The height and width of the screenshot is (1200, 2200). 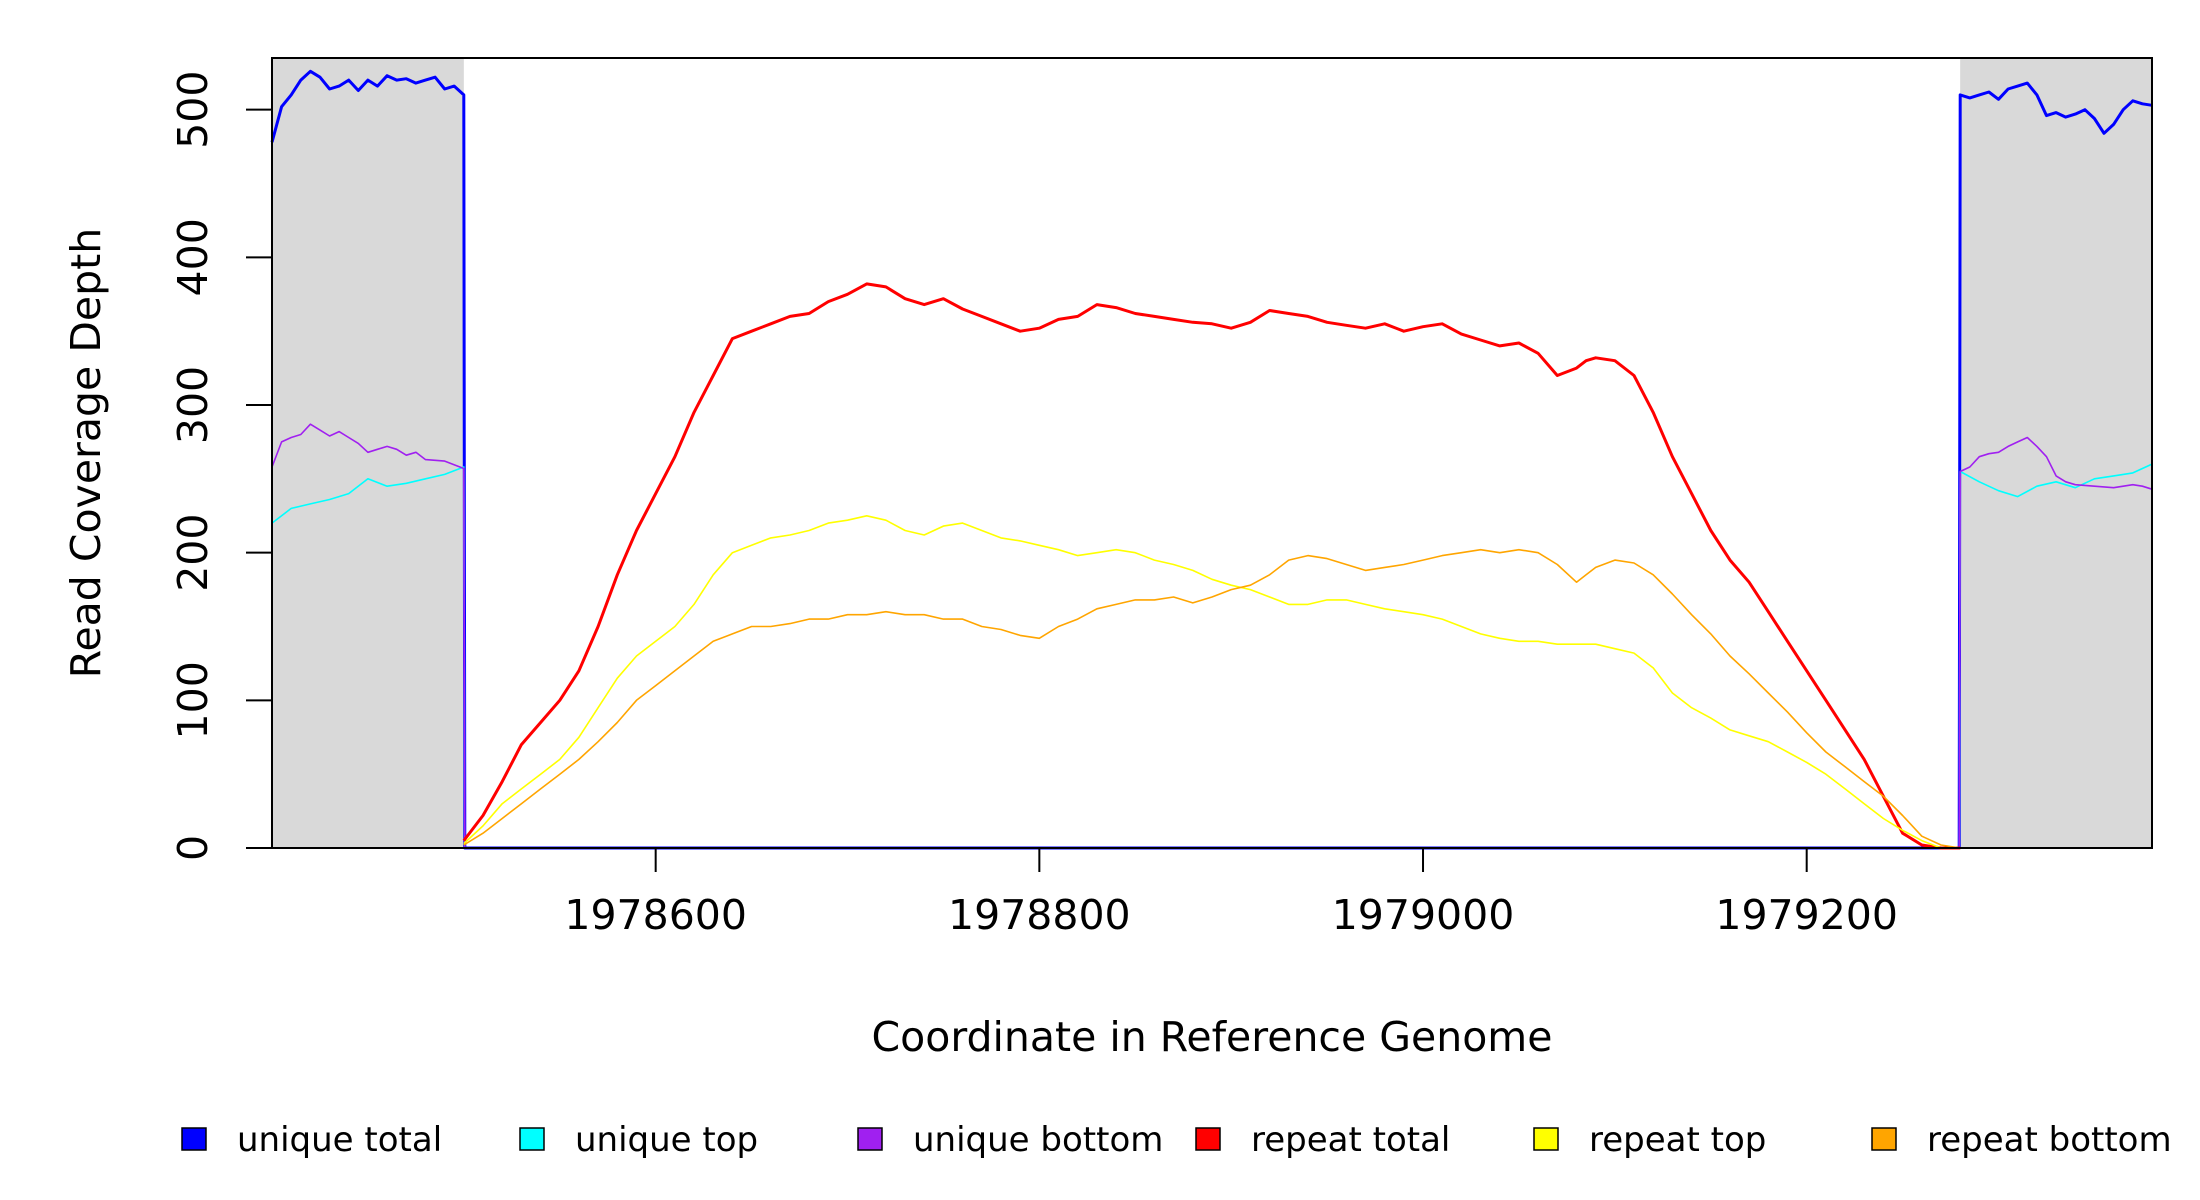 I want to click on legend-label: unique total, so click(x=339, y=1140).